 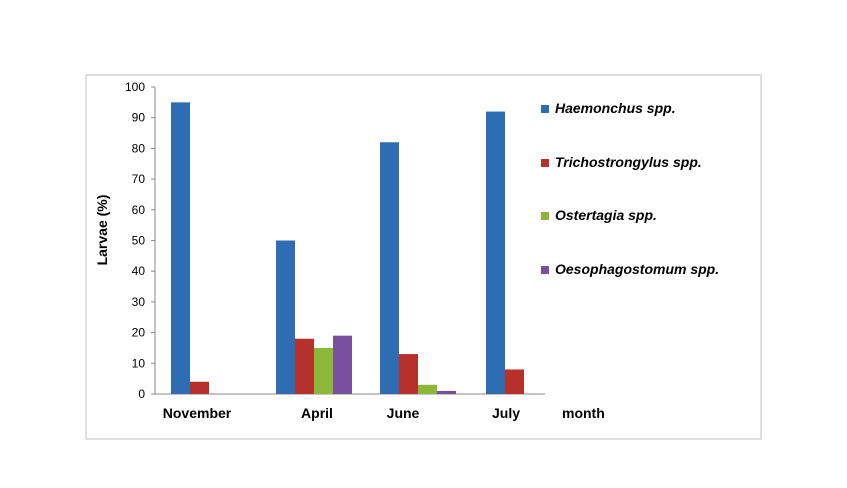 What do you see at coordinates (139, 118) in the screenshot?
I see `y-tick-label: 90` at bounding box center [139, 118].